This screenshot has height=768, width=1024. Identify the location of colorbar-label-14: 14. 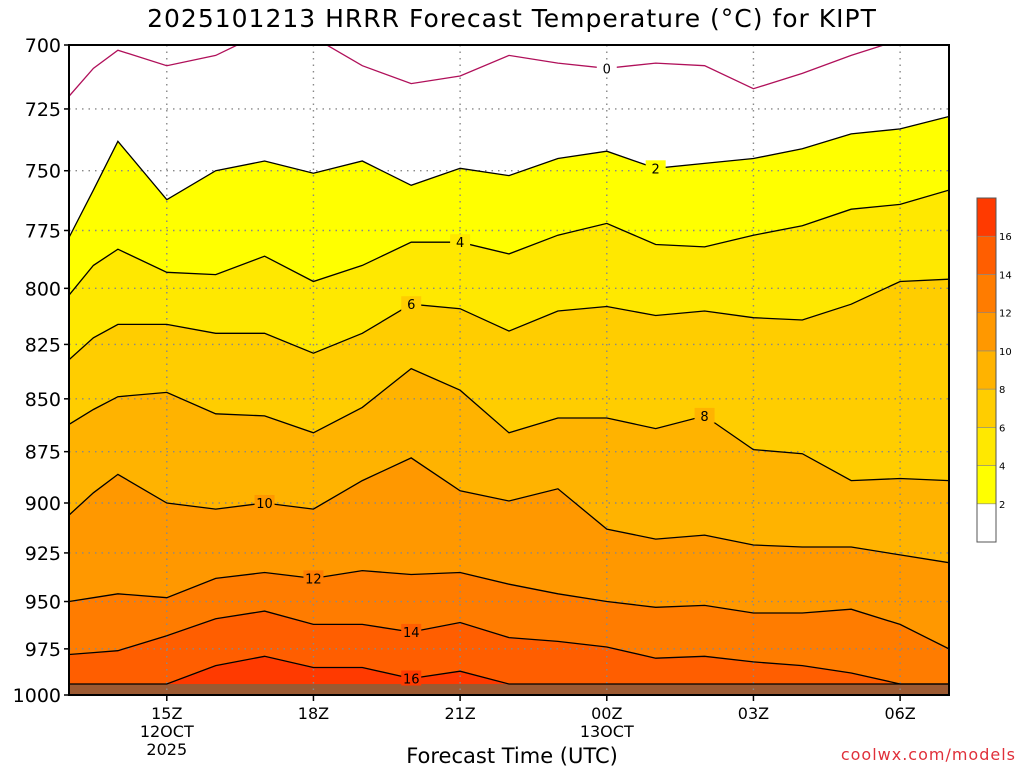
(1005, 275).